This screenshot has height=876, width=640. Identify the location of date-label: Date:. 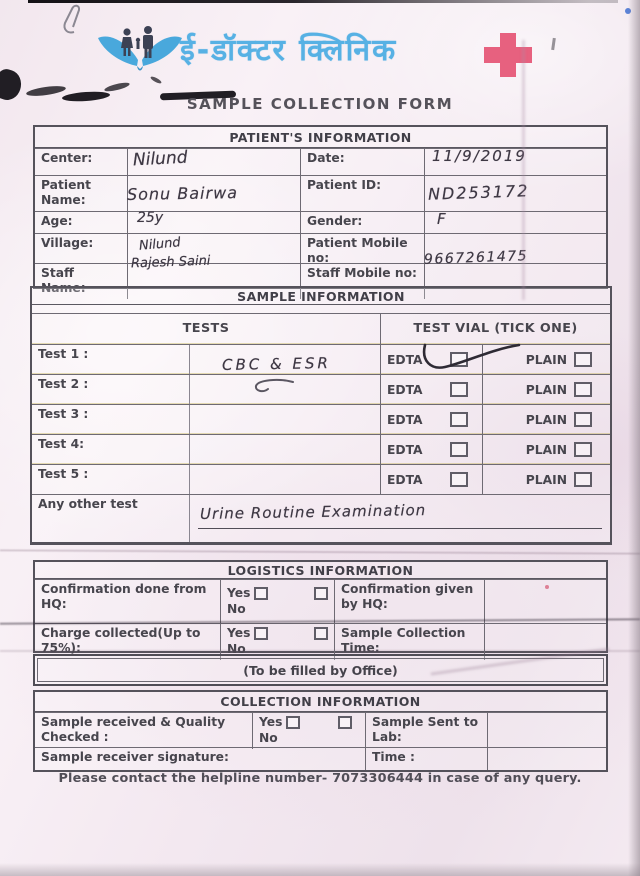
(362, 162).